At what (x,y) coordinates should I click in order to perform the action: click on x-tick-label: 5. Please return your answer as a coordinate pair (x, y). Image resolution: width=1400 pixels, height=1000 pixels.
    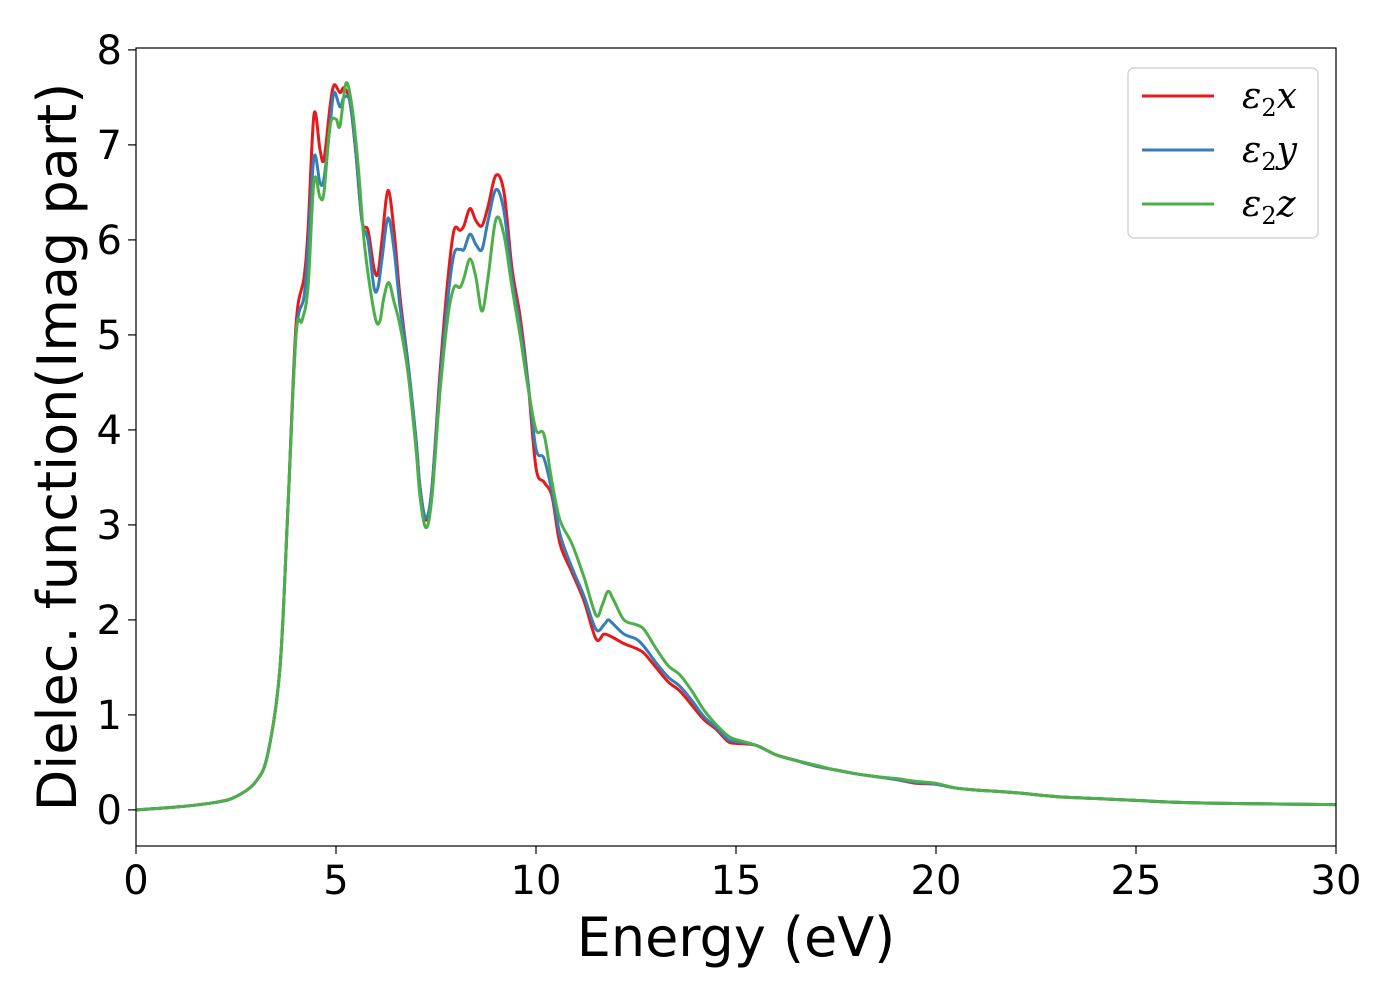
    Looking at the image, I should click on (335, 881).